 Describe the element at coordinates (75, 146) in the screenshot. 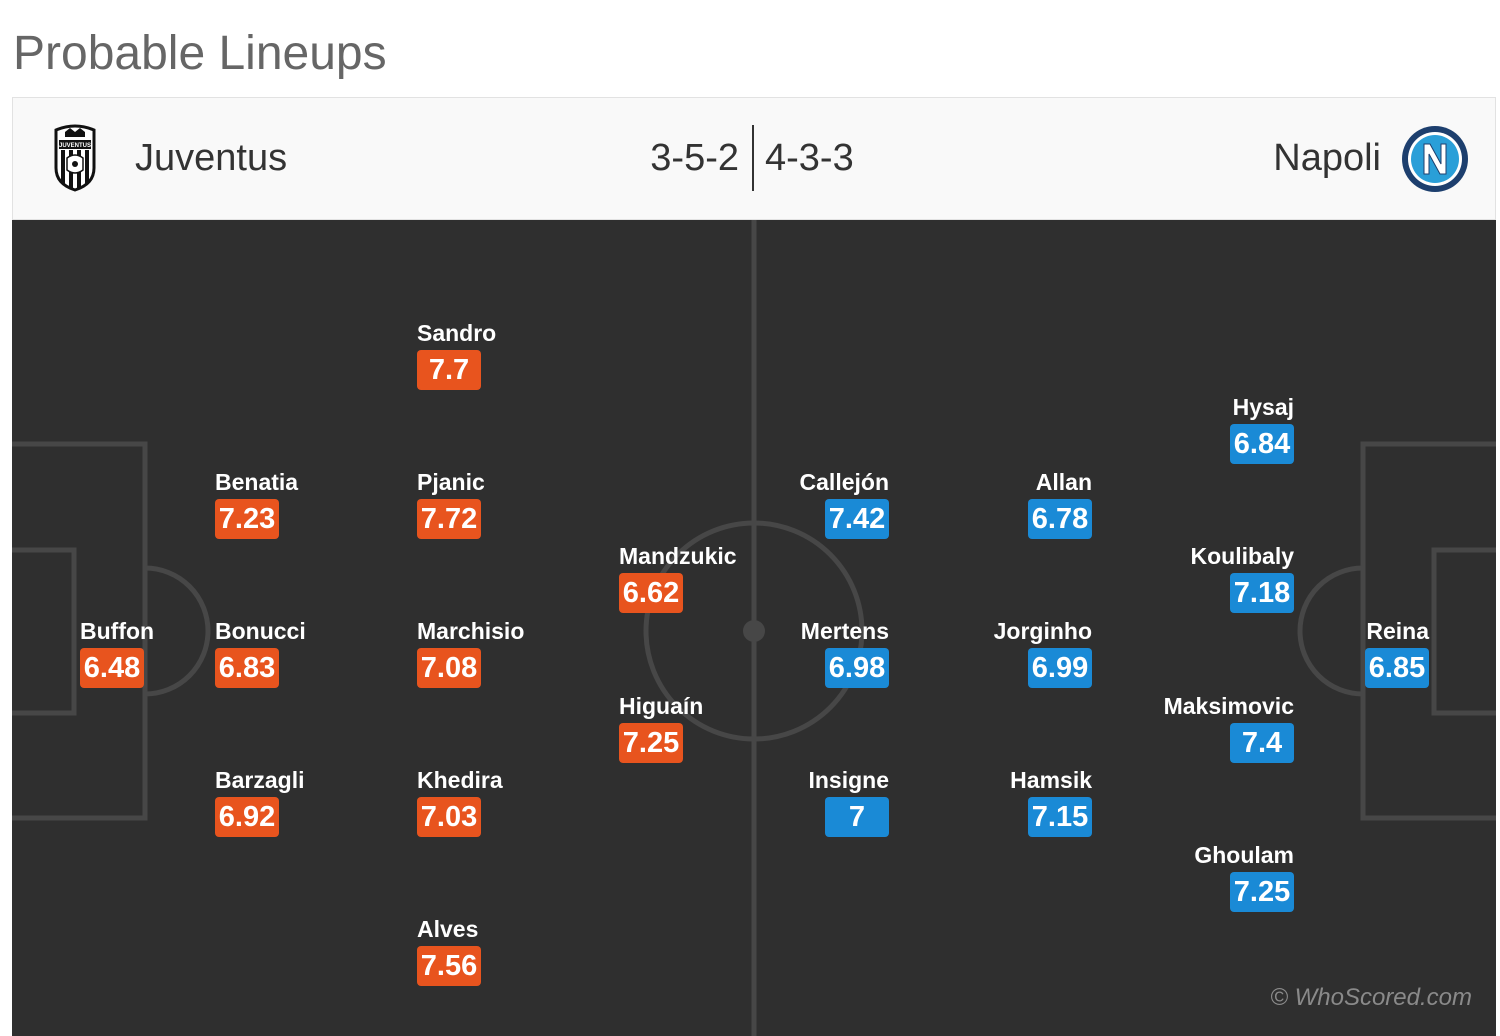

I see `svg-text: JUVENTUS` at that location.